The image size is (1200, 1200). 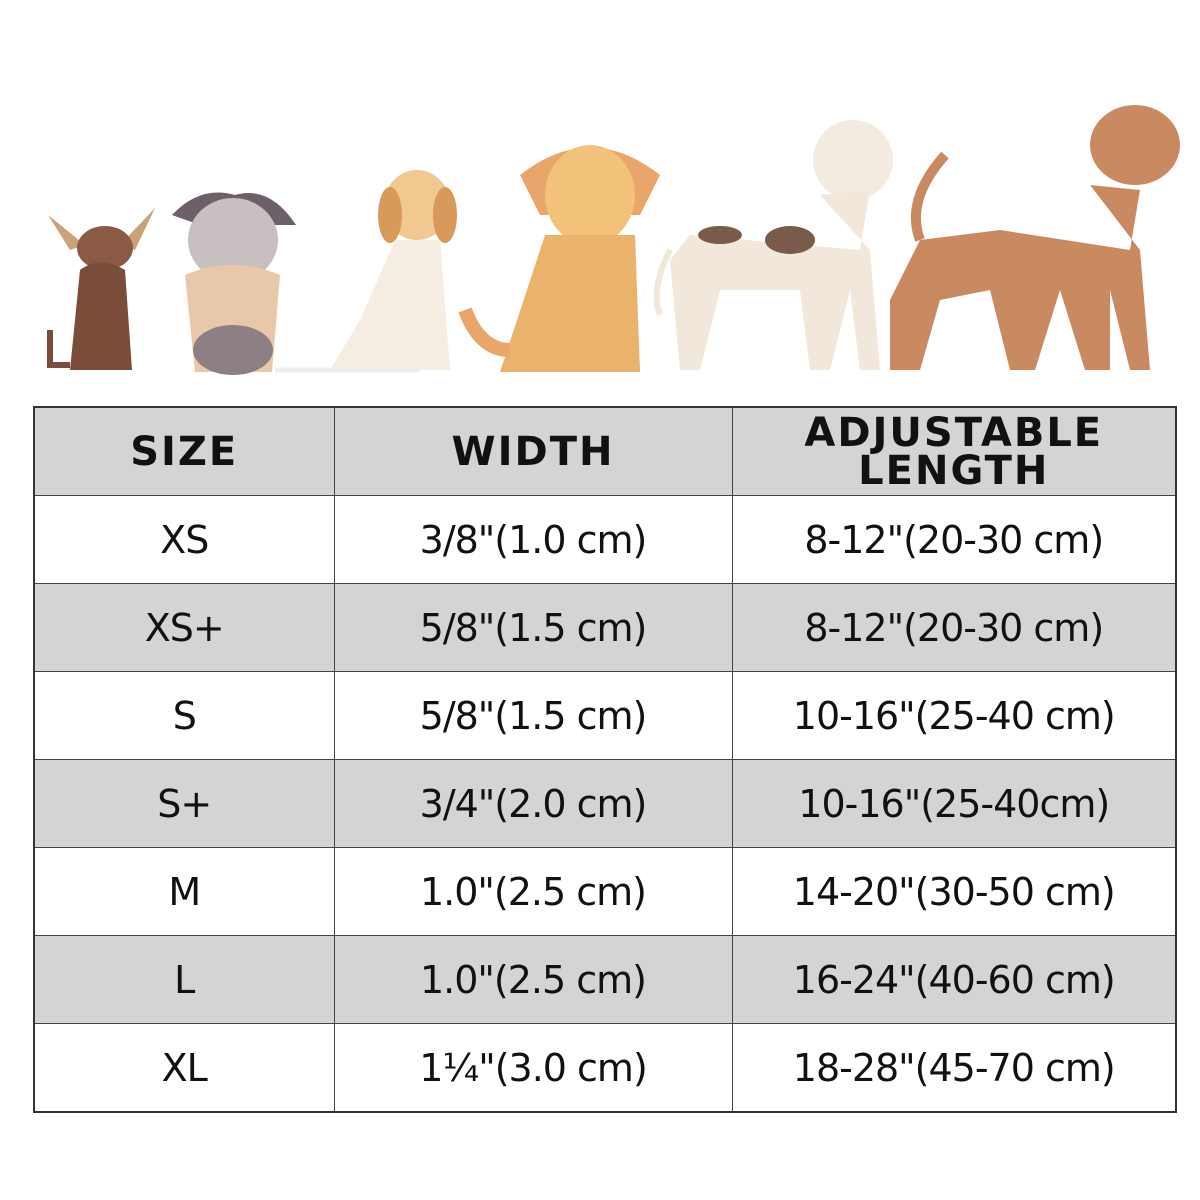 What do you see at coordinates (184, 1068) in the screenshot?
I see `size-cell: XL` at bounding box center [184, 1068].